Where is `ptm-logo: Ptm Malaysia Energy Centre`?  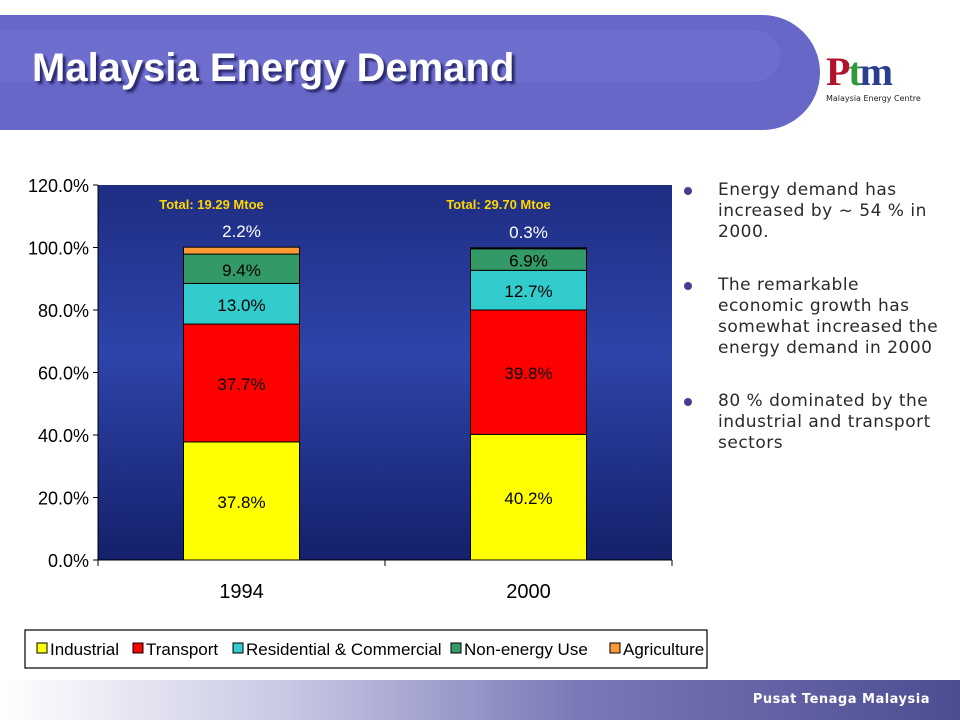
ptm-logo: Ptm Malaysia Energy Centre is located at coordinates (886, 82).